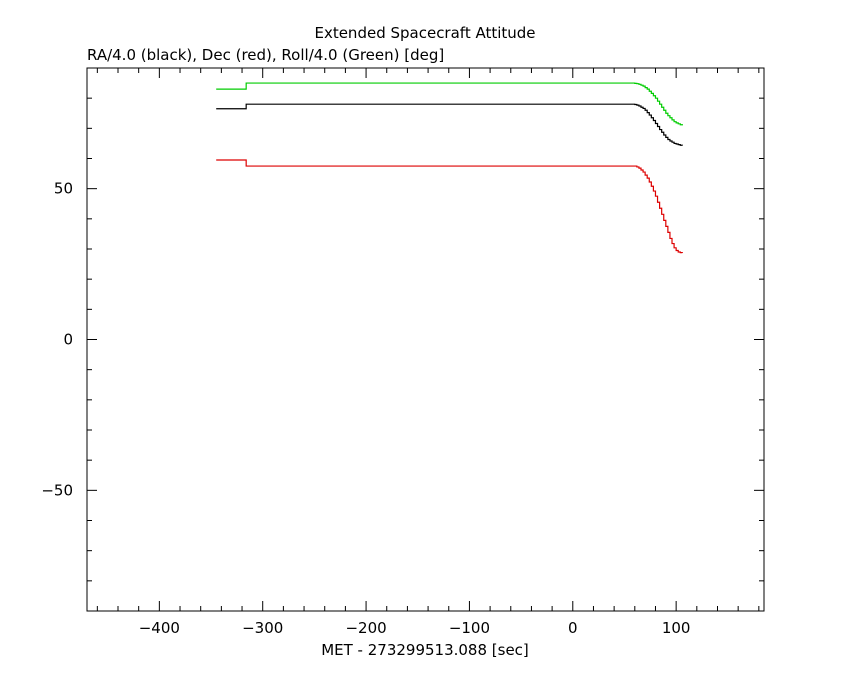 This screenshot has height=680, width=850. I want to click on series-layer, so click(449, 168).